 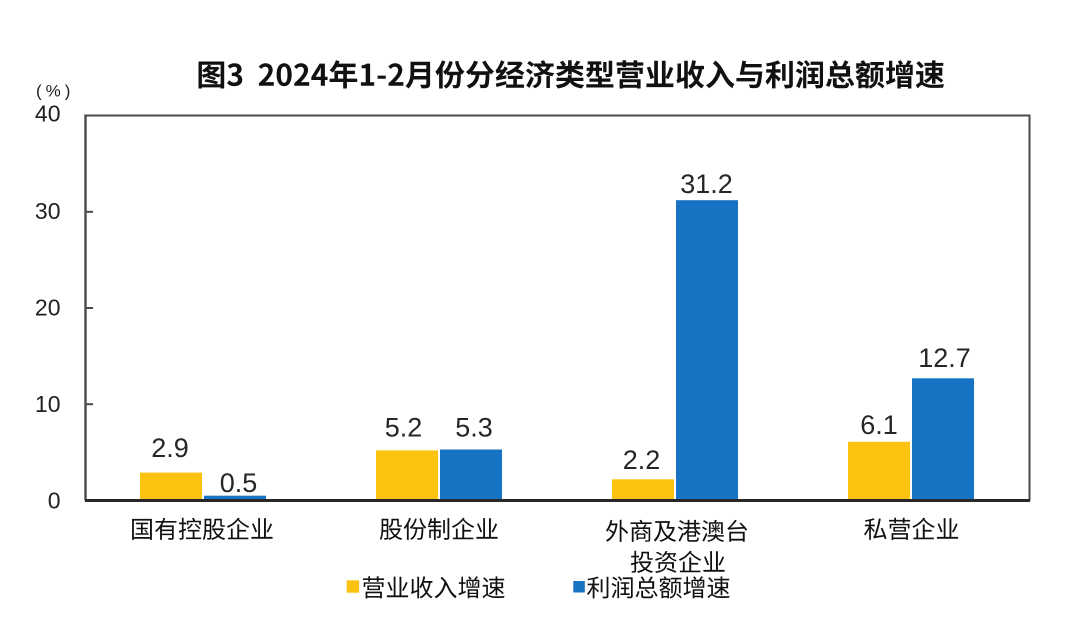 I want to click on svg-text: 12.7, so click(x=944, y=358).